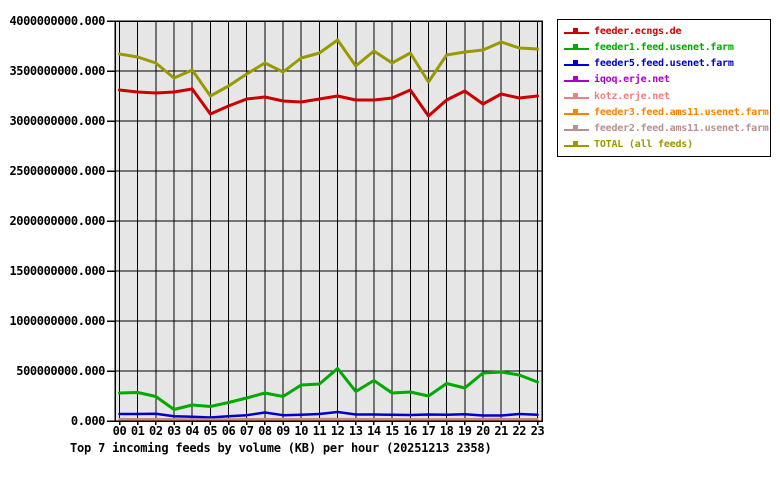  I want to click on x-tick-label: 08, so click(265, 431).